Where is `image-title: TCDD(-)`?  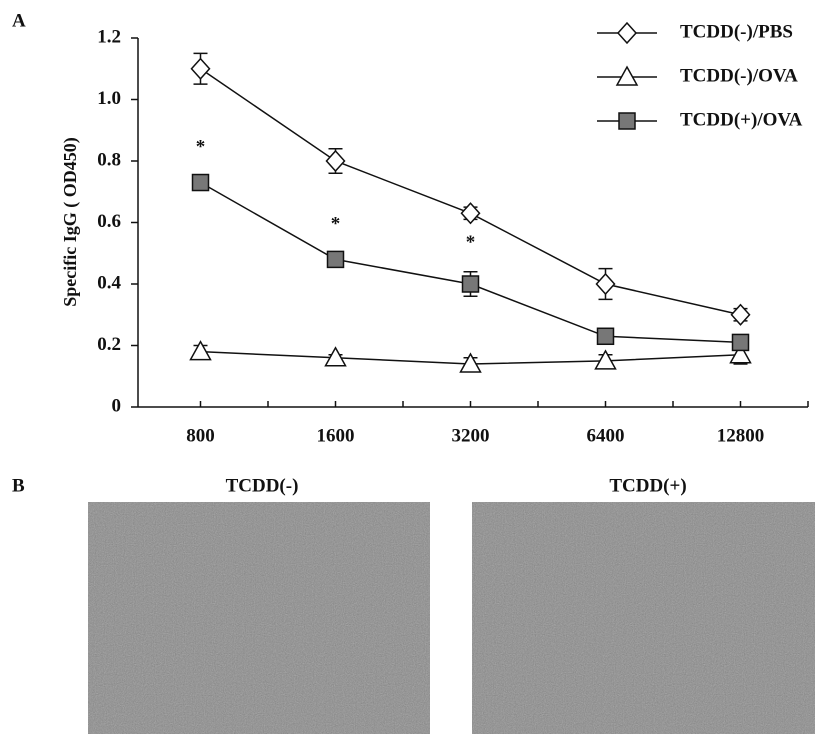 image-title: TCDD(-) is located at coordinates (262, 485).